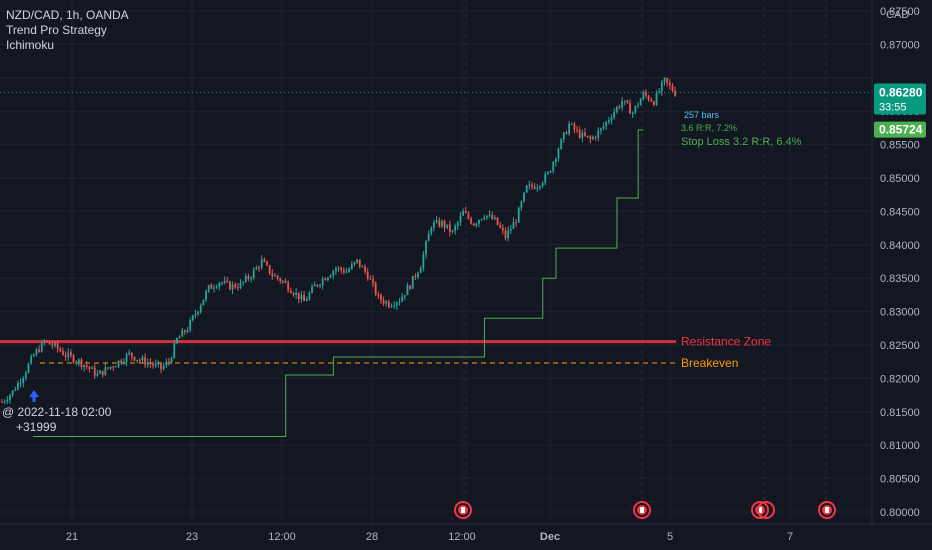 This screenshot has height=550, width=932. Describe the element at coordinates (897, 15) in the screenshot. I see `currency-label: CAD` at that location.